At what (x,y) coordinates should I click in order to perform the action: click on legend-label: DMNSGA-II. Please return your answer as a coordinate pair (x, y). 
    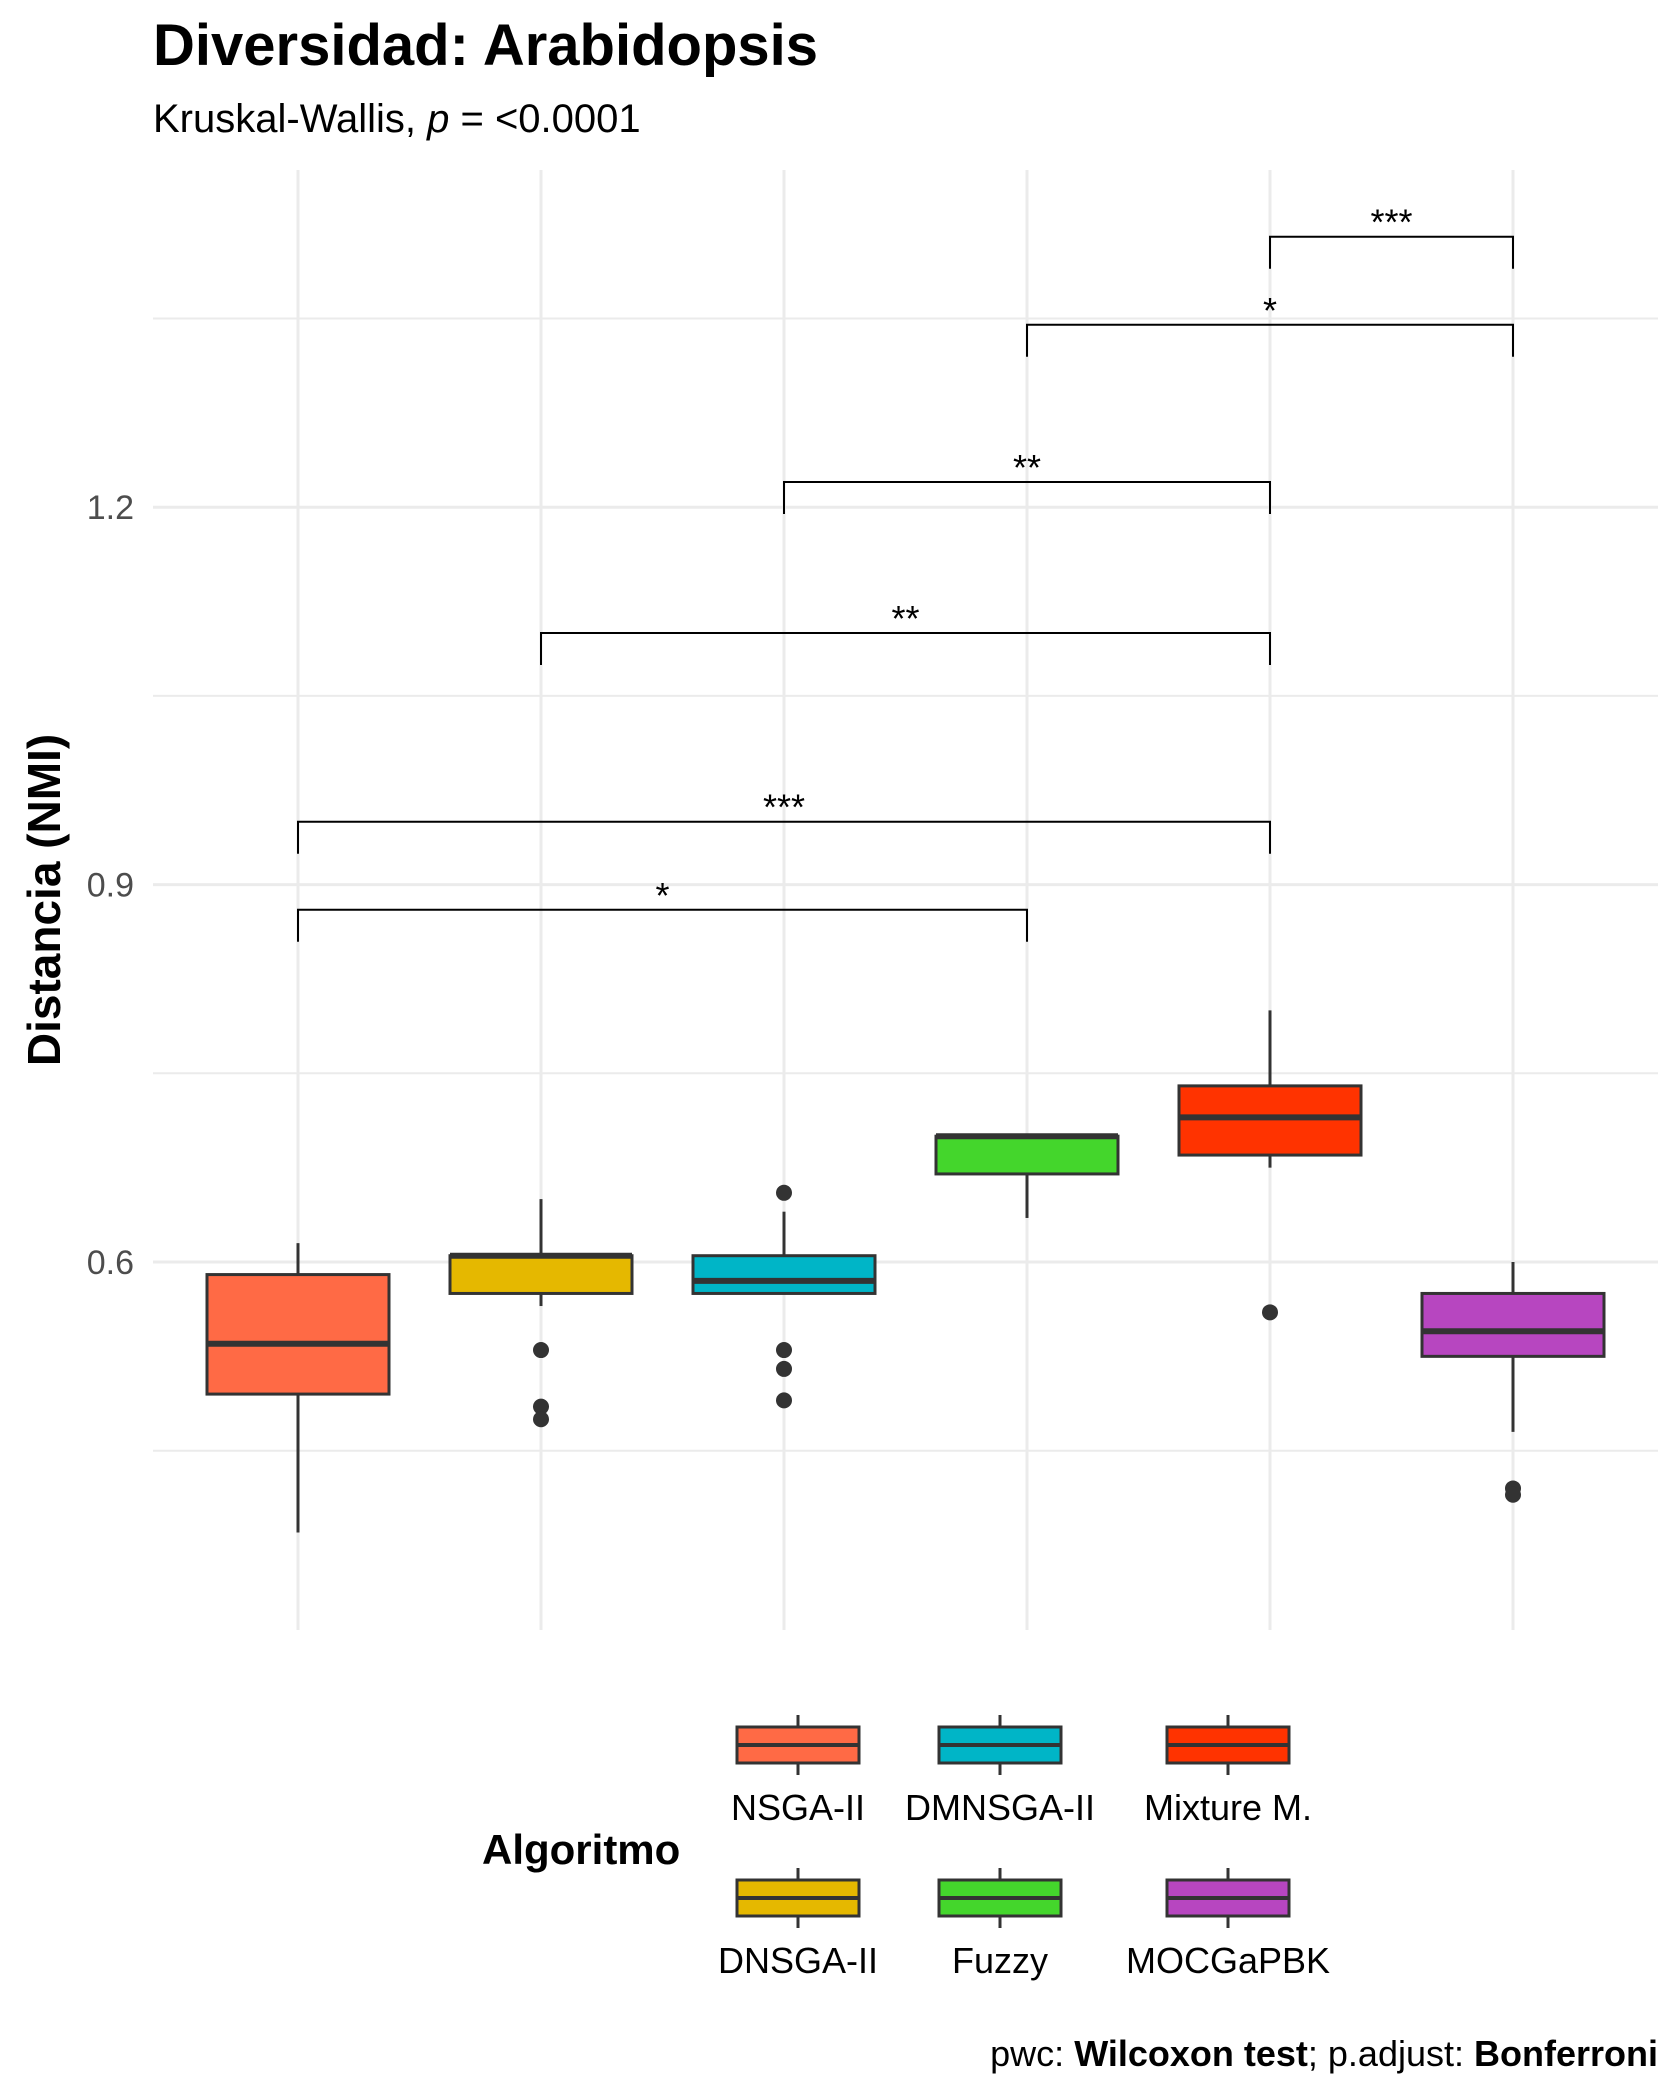
    Looking at the image, I should click on (1000, 1807).